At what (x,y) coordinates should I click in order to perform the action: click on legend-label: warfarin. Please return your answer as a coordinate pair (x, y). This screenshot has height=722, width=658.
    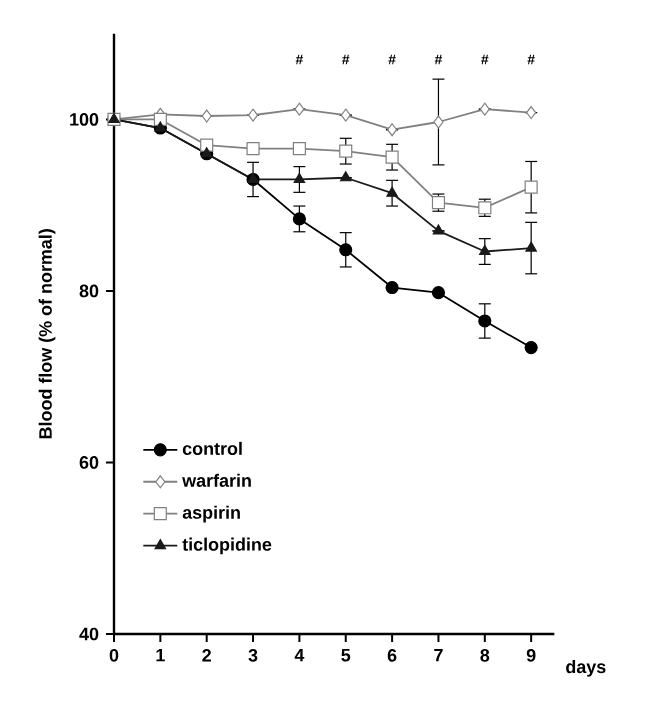
    Looking at the image, I should click on (216, 480).